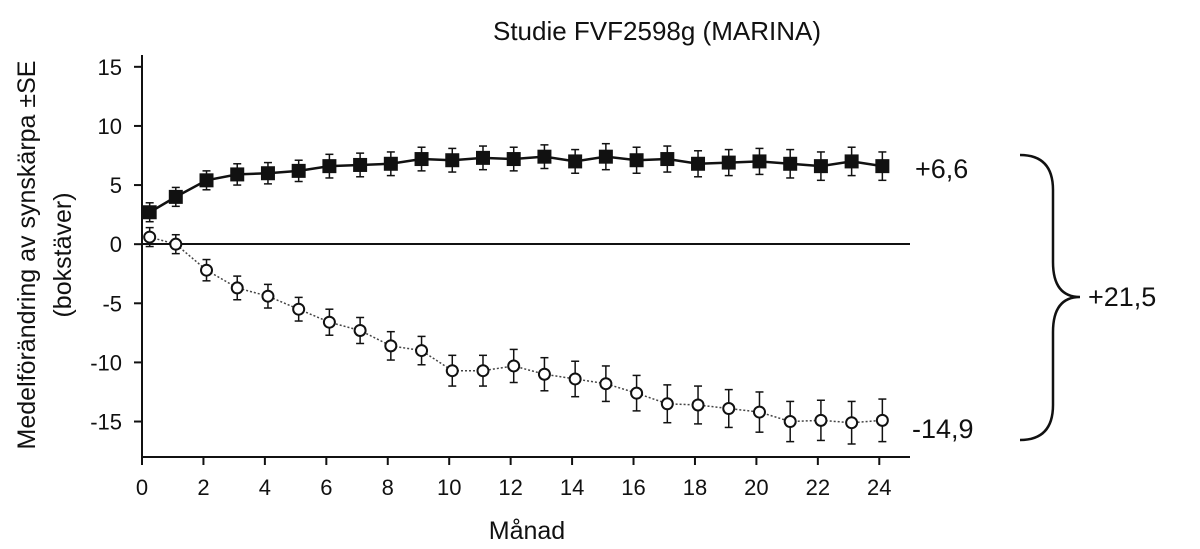 The height and width of the screenshot is (549, 1200). I want to click on x-tick-label: 0, so click(142, 487).